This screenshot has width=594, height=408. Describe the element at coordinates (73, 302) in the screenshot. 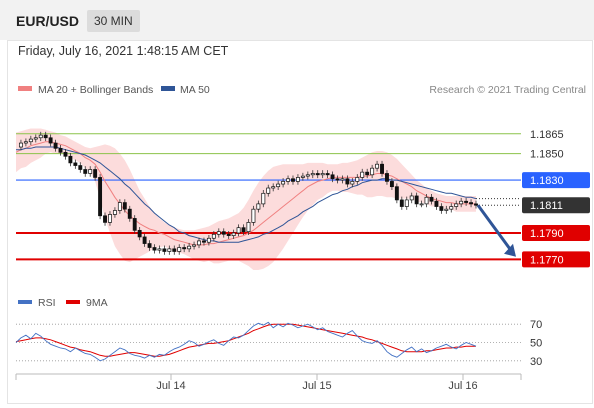

I see `legend-swatch-9ma` at that location.